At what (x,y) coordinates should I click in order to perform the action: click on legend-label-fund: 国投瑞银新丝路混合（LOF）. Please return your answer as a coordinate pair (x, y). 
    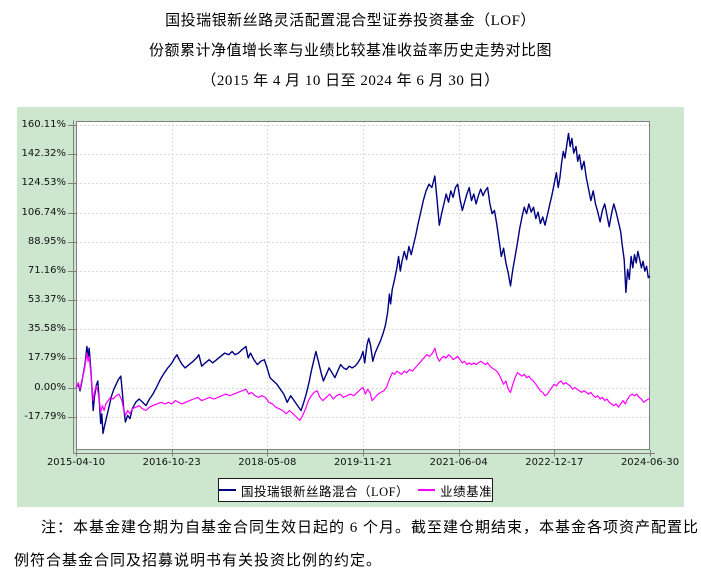
    Looking at the image, I should click on (325, 491).